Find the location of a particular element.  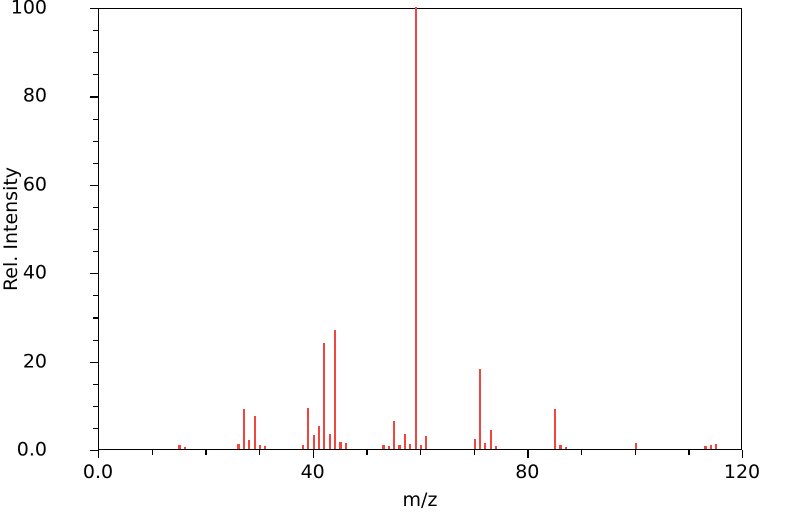

x-tick-label: 0.0 is located at coordinates (98, 472).